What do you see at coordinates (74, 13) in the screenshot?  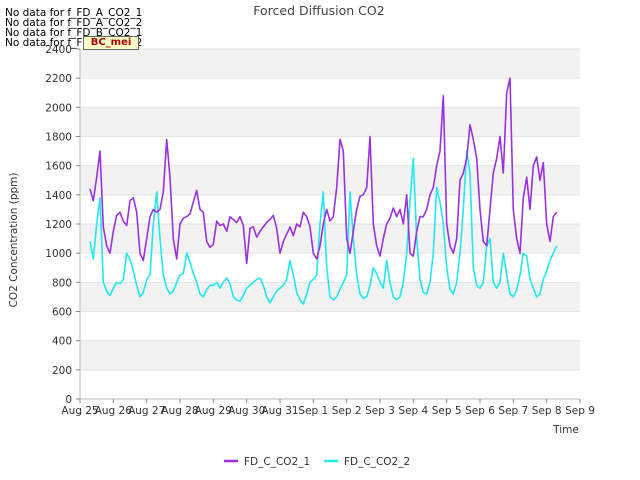 I see `nodata-notice-1: No data for f_FD_A_CO2_1` at bounding box center [74, 13].